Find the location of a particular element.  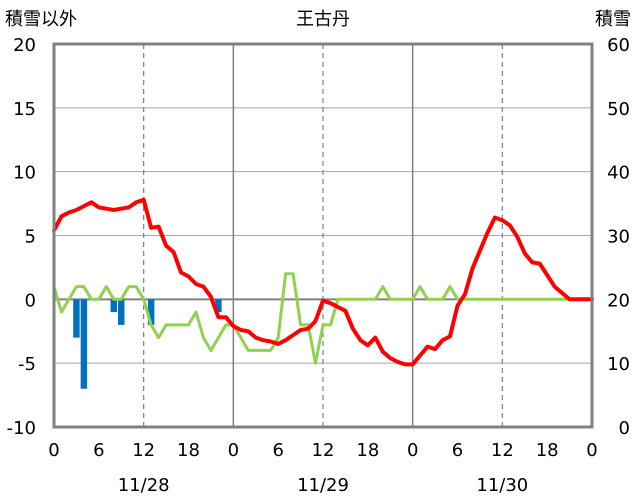

y-left-tick-label: 5 is located at coordinates (30, 237).